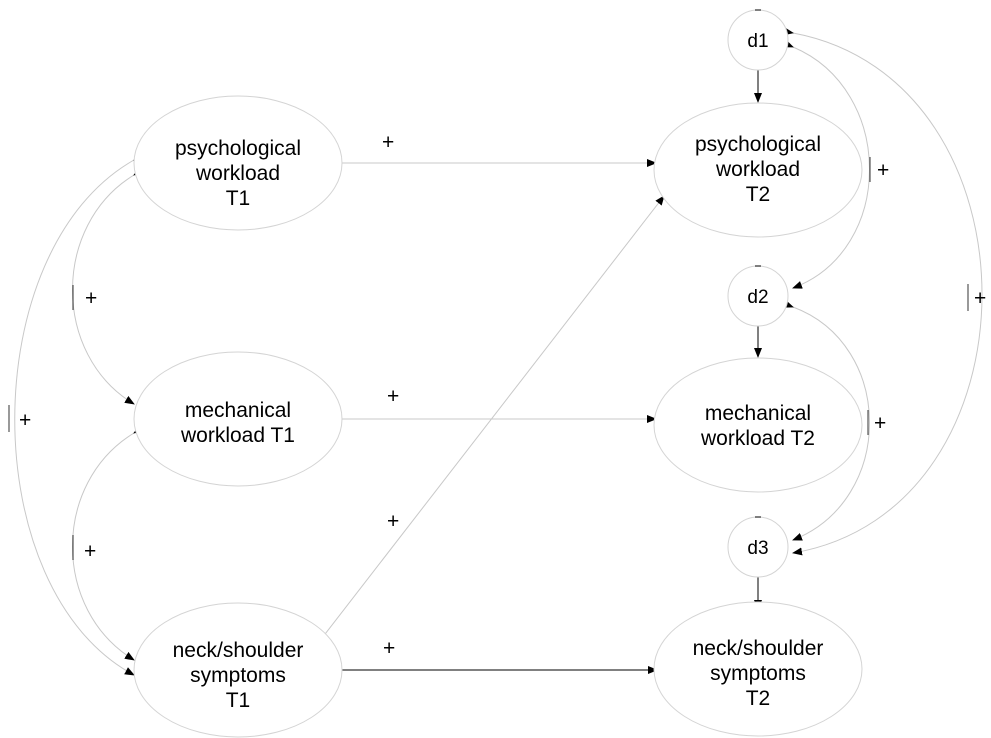 This screenshot has height=738, width=991. What do you see at coordinates (883, 291) in the screenshot?
I see `cov-d1-d3` at bounding box center [883, 291].